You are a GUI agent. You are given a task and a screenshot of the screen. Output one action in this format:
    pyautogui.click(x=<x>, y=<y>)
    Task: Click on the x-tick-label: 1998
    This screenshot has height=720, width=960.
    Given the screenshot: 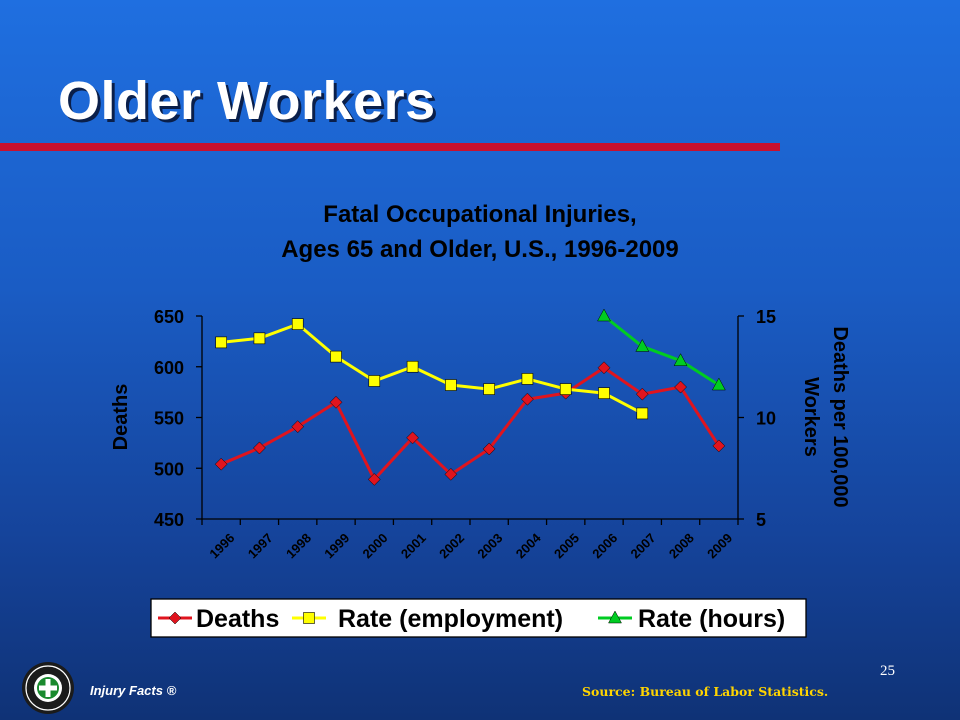 What is the action you would take?
    pyautogui.click(x=298, y=545)
    